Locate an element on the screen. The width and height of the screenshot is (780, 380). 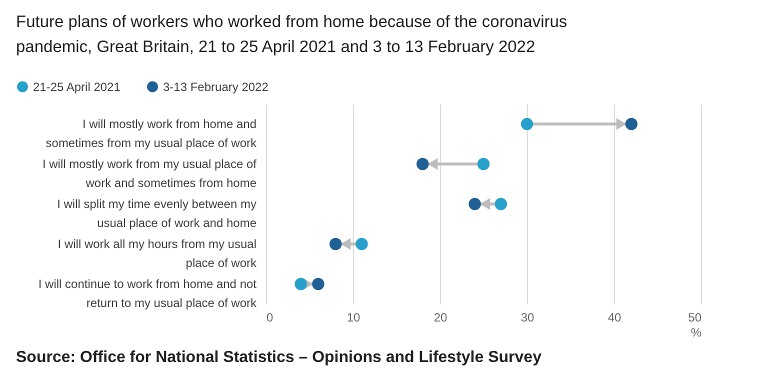
y-tick-label: I will mostly work from my usual place of work and sometimes from home is located at coordinates (150, 173).